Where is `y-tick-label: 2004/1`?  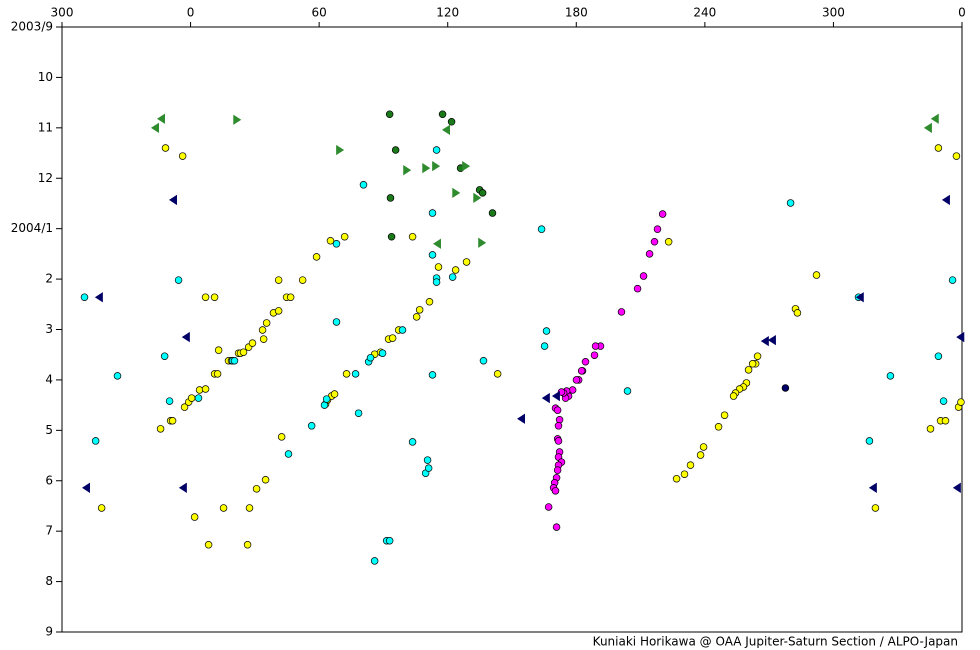 y-tick-label: 2004/1 is located at coordinates (32, 228).